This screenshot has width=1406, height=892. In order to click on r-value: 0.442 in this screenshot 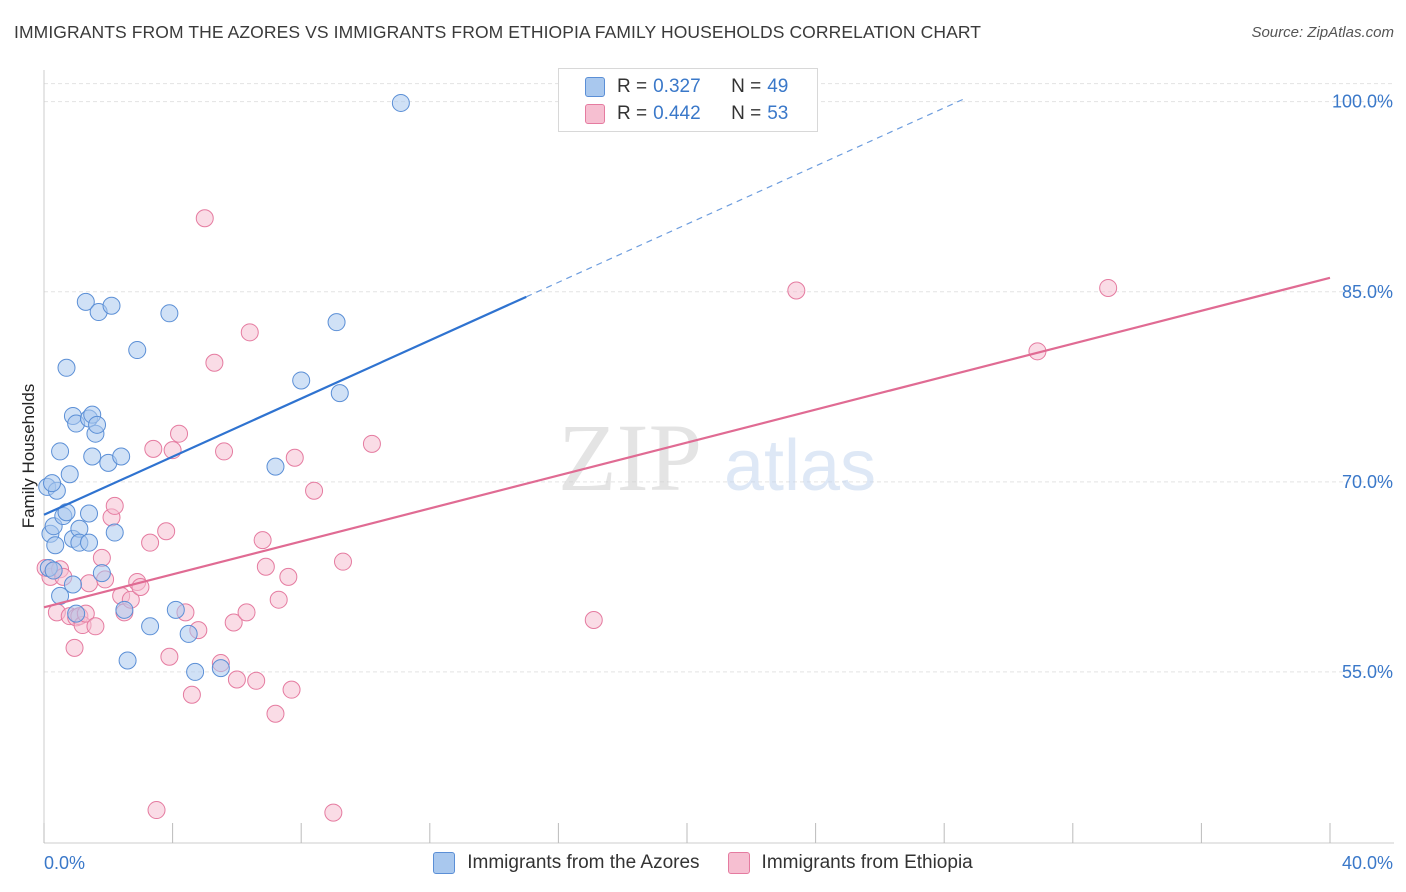, I will do `click(677, 113)`.